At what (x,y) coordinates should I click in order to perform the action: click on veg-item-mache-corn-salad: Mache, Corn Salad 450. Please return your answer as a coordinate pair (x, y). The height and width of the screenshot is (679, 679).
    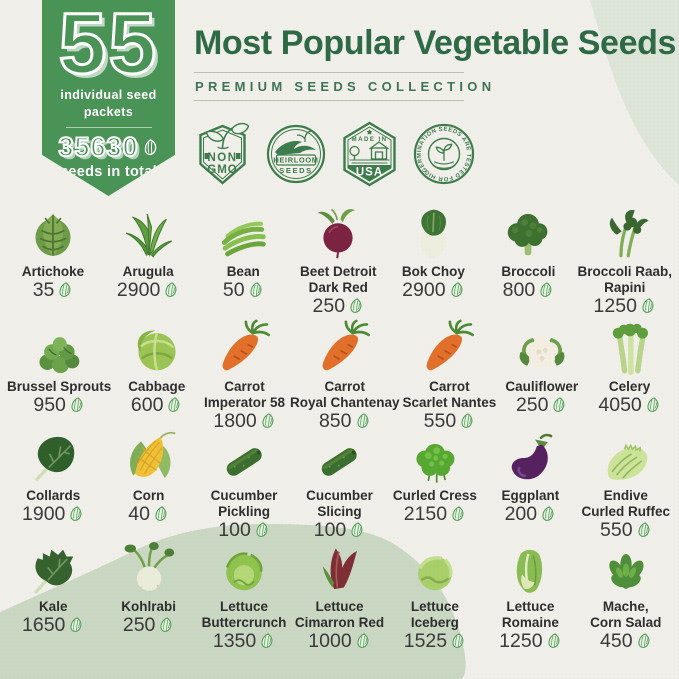
    Looking at the image, I should click on (626, 593).